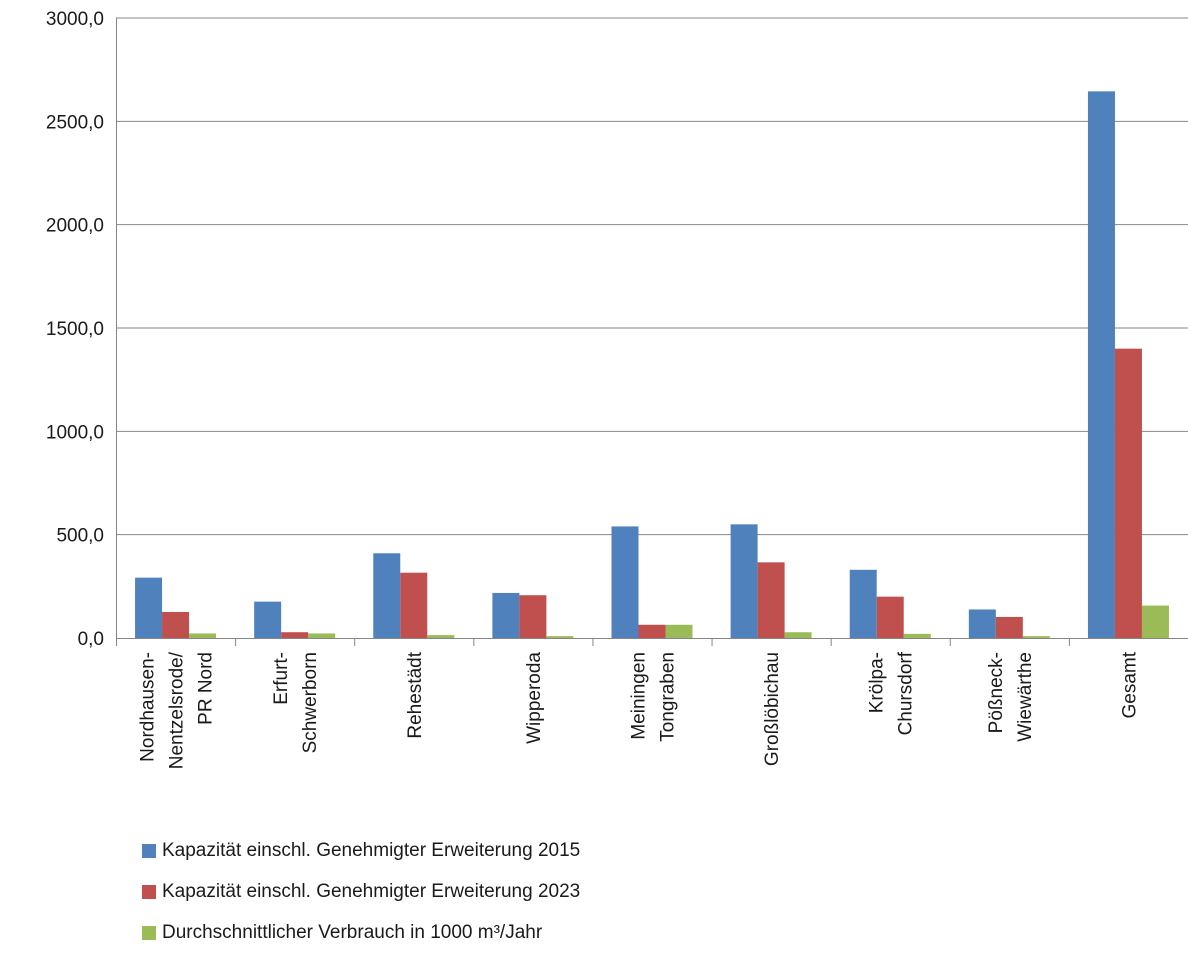 The image size is (1188, 953). I want to click on x-tick-label: Erfurt- Schwerborn, so click(296, 702).